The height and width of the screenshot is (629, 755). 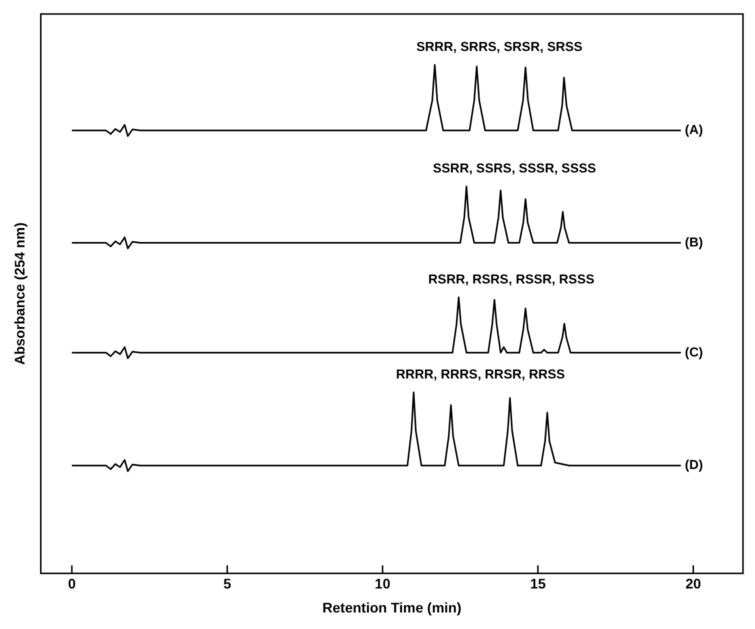 What do you see at coordinates (693, 464) in the screenshot?
I see `series-label: (D)` at bounding box center [693, 464].